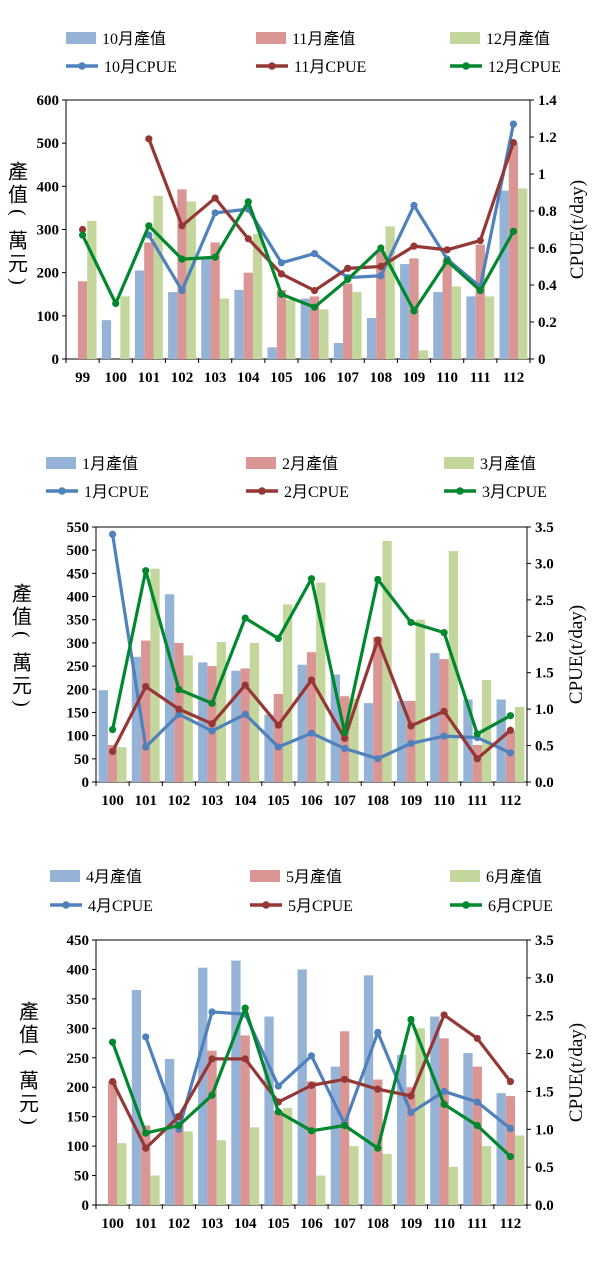  I want to click on x-tick-label: 108, so click(378, 801).